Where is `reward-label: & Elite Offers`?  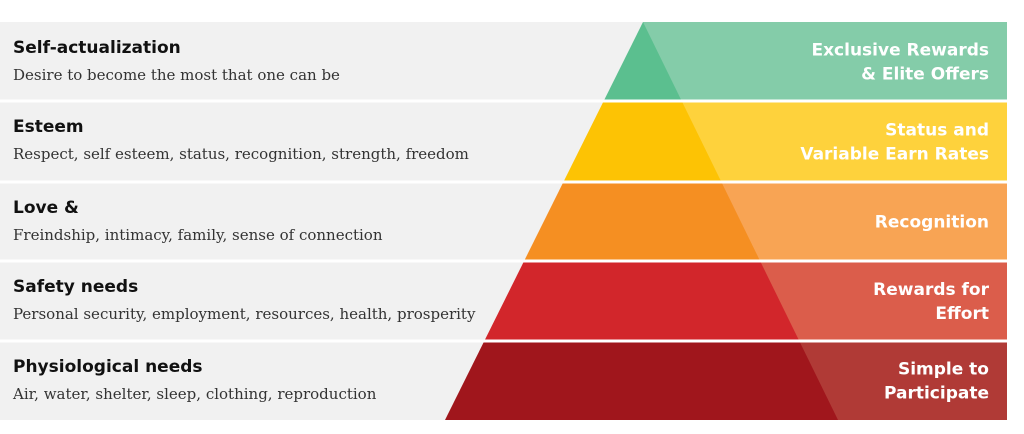
reward-label: & Elite Offers is located at coordinates (925, 75).